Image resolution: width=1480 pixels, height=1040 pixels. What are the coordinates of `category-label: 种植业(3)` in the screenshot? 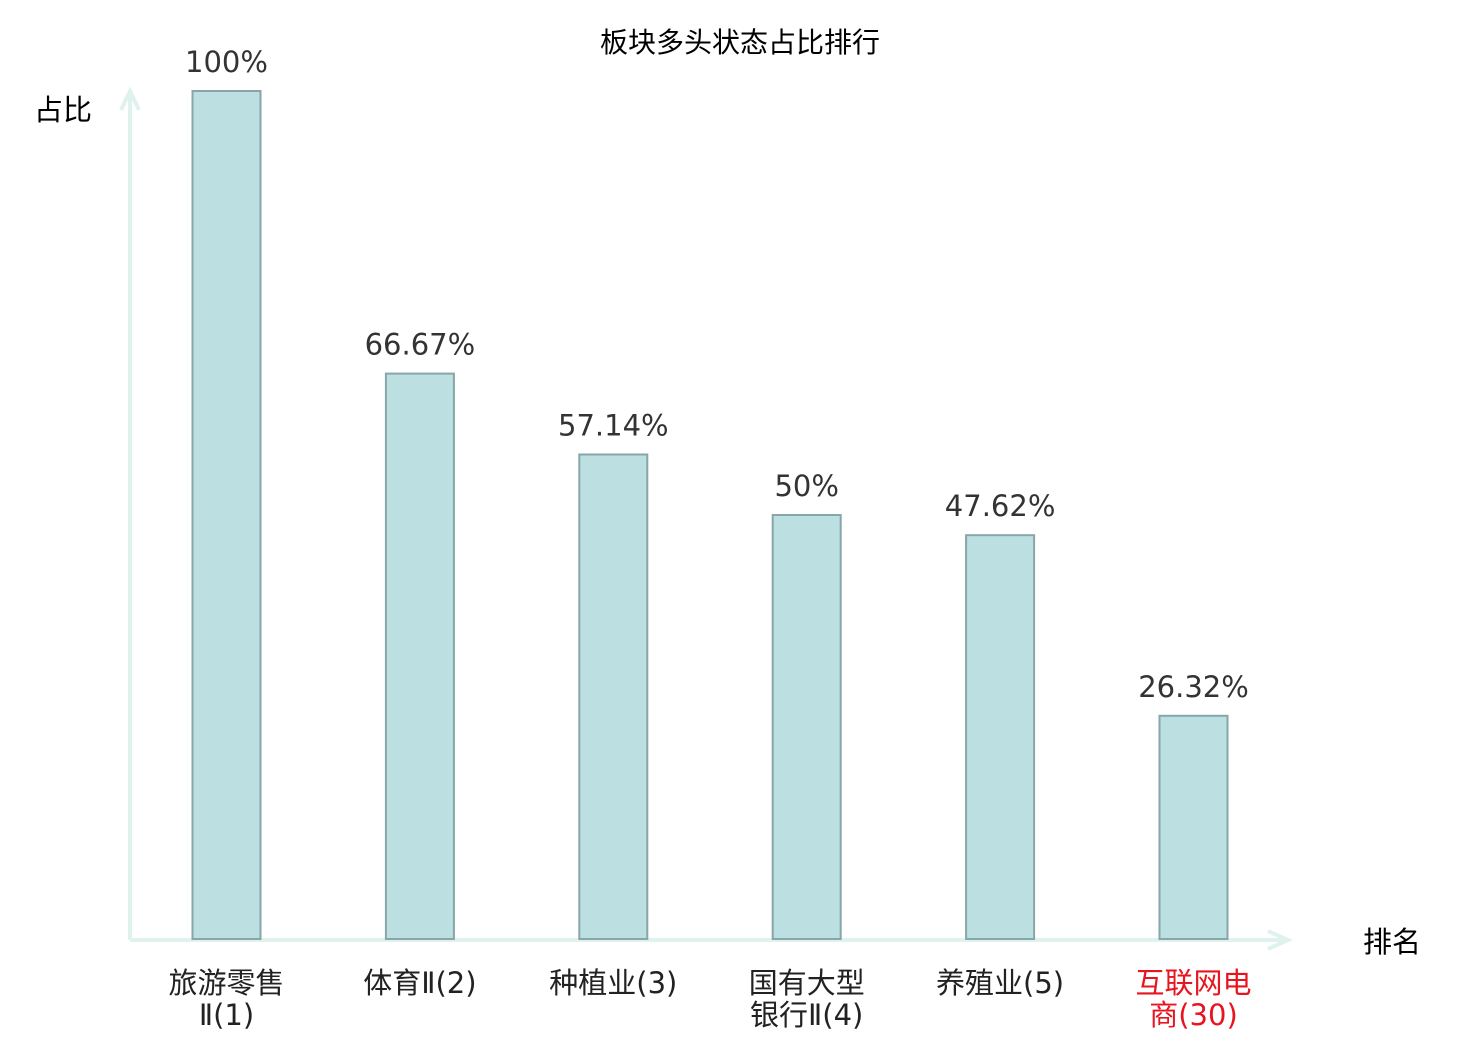 It's located at (613, 983).